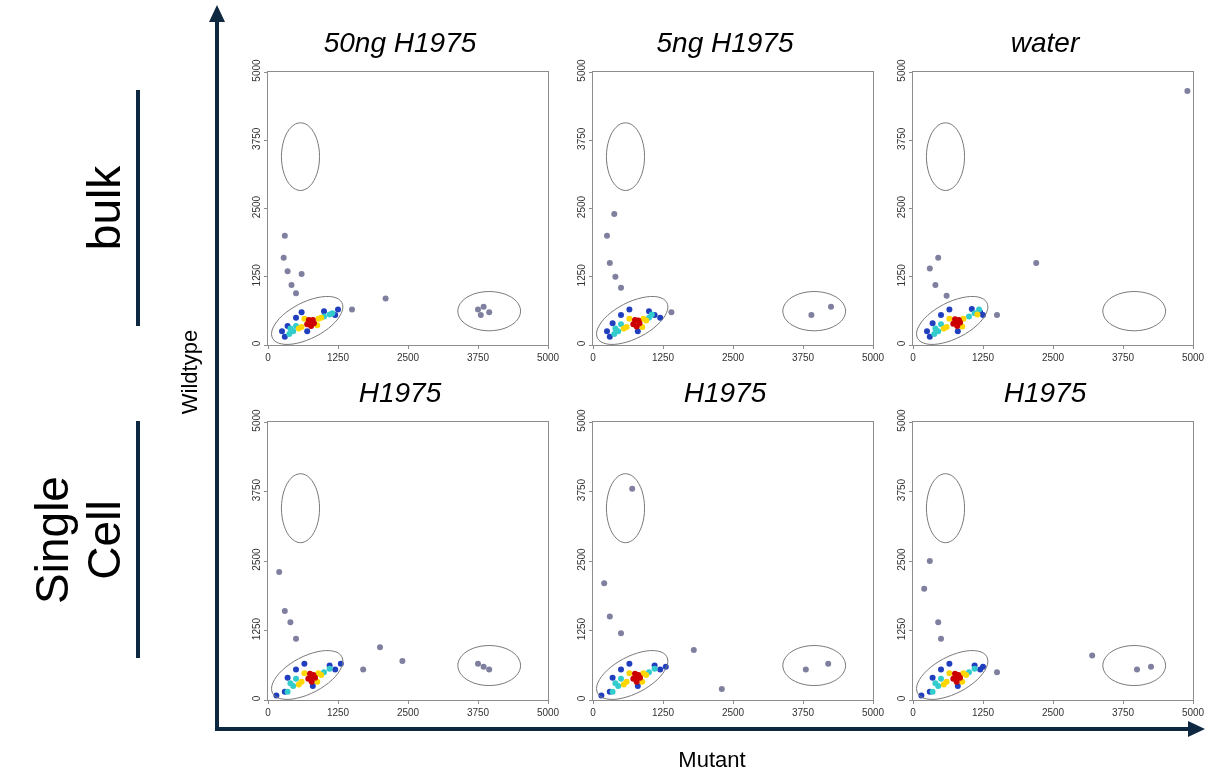 Image resolution: width=1219 pixels, height=778 pixels. What do you see at coordinates (400, 42) in the screenshot?
I see `chart-title: 50ng H1975` at bounding box center [400, 42].